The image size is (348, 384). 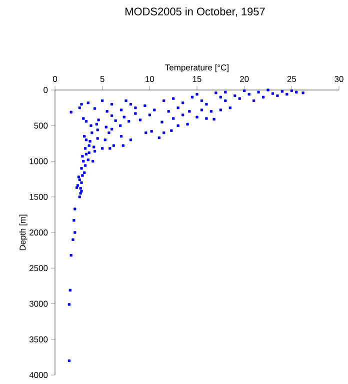 I want to click on y-tick-label: 3500, so click(x=38, y=339).